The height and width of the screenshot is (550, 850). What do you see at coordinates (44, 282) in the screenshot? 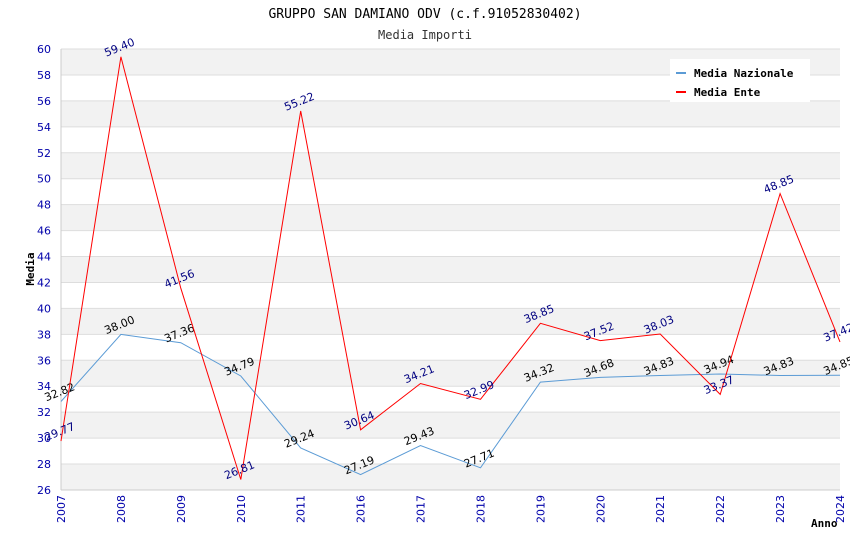
I see `y-tick-label: 42` at bounding box center [44, 282].